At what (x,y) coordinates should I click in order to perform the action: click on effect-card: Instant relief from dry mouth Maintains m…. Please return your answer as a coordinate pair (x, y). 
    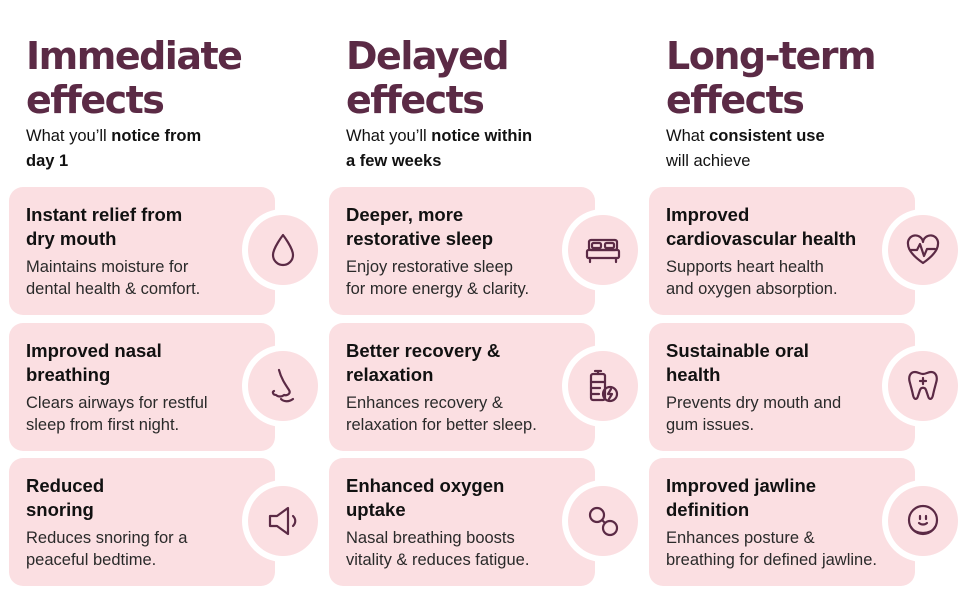
    Looking at the image, I should click on (166, 251).